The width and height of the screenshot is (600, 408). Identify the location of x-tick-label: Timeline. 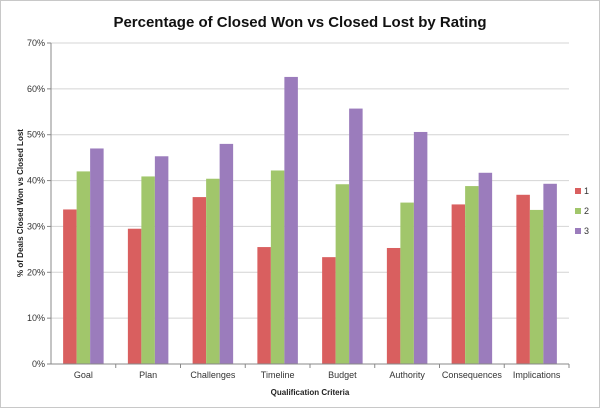
(278, 375).